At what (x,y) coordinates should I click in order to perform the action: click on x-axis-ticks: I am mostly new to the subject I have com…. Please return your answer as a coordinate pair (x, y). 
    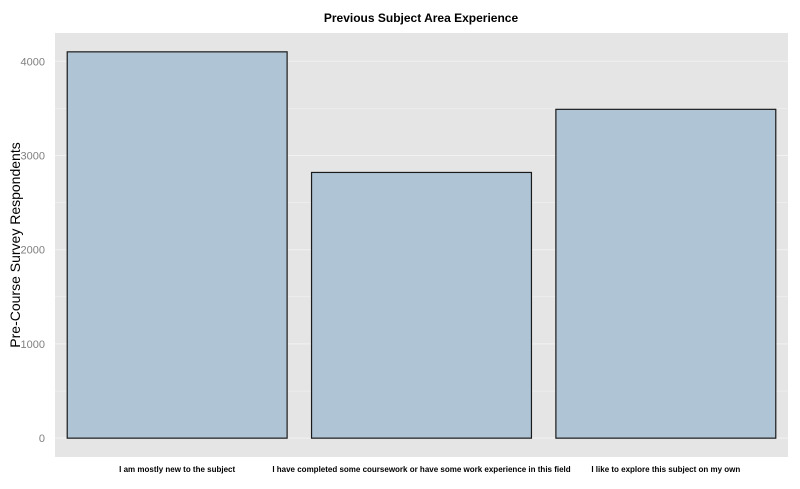
    Looking at the image, I should click on (429, 469).